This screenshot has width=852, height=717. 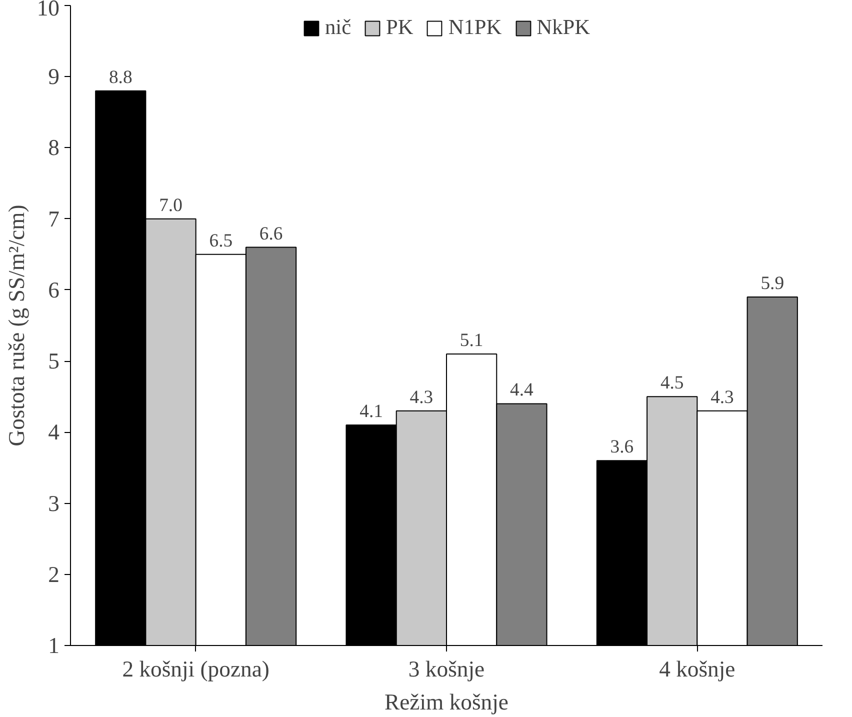 I want to click on data-label: 8.8, so click(x=120, y=77).